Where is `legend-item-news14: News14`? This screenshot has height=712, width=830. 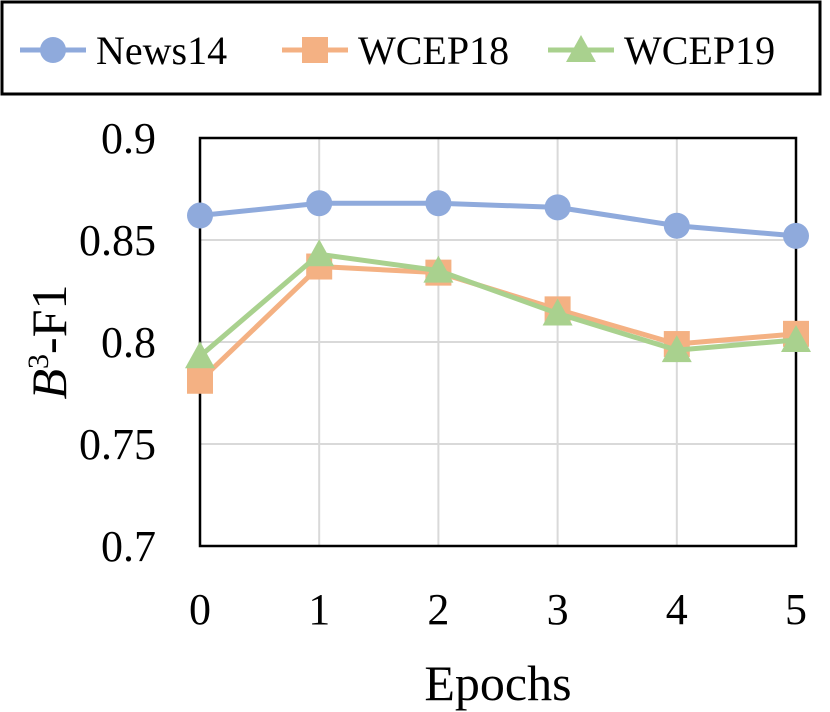
legend-item-news14: News14 is located at coordinates (123, 50).